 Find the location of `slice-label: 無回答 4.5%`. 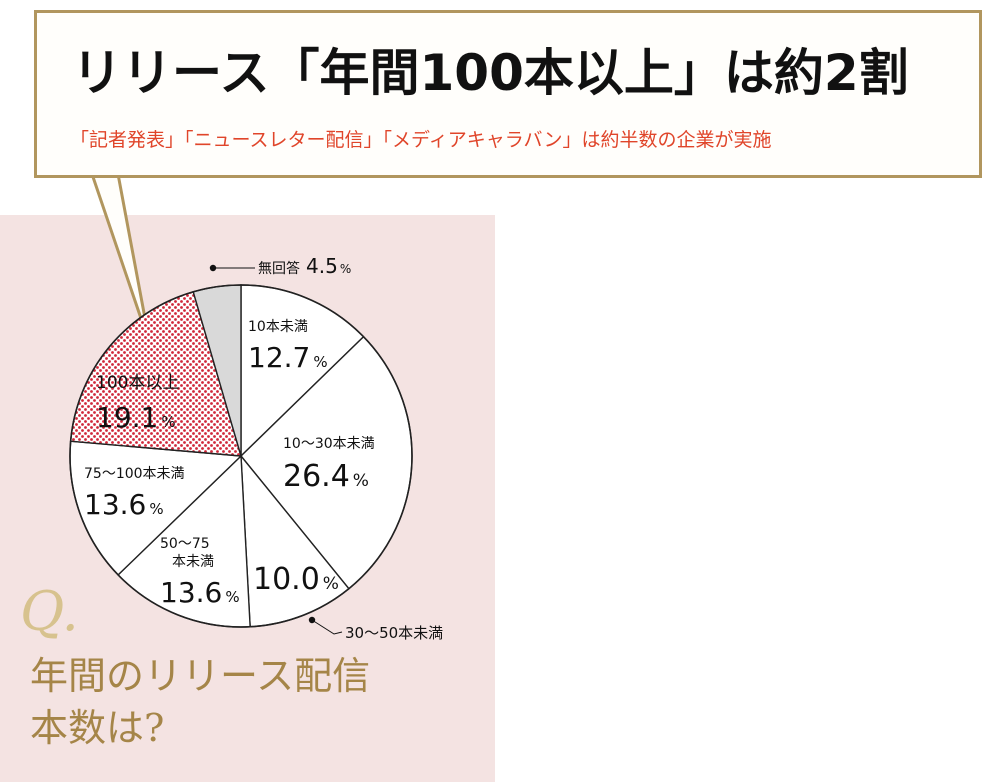

slice-label: 無回答 4.5% is located at coordinates (304, 266).